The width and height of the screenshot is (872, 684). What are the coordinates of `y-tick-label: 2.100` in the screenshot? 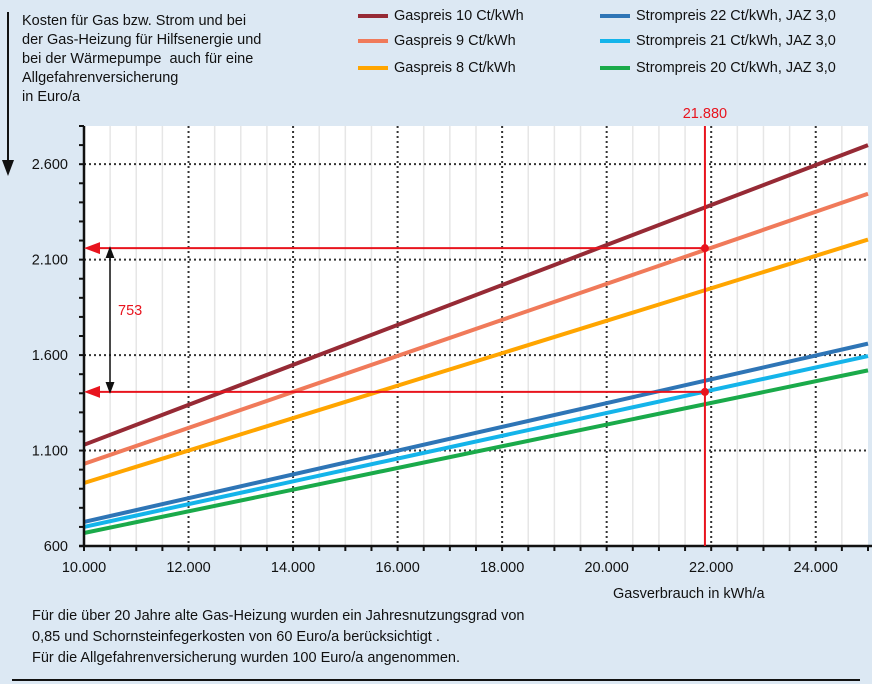 It's located at (50, 261).